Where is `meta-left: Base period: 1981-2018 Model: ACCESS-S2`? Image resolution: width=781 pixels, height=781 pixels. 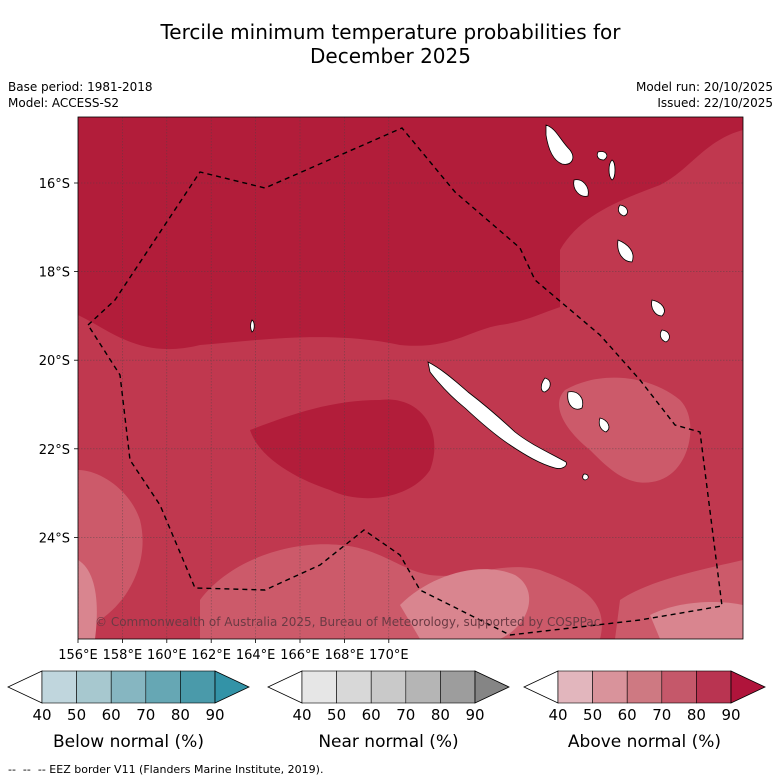
meta-left: Base period: 1981-2018 Model: ACCESS-S2 is located at coordinates (80, 95).